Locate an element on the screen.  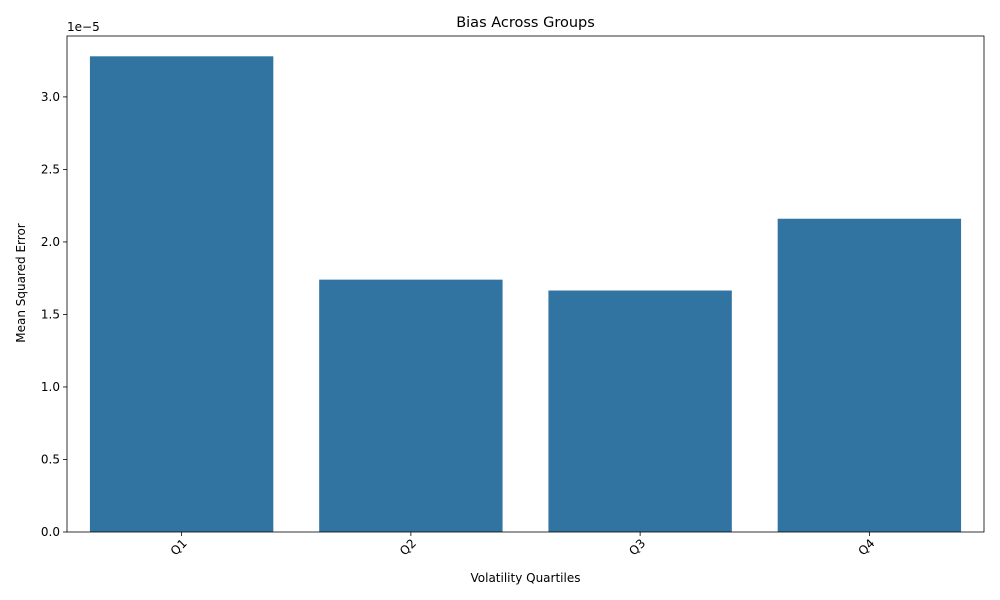
bar-q4 is located at coordinates (869, 375).